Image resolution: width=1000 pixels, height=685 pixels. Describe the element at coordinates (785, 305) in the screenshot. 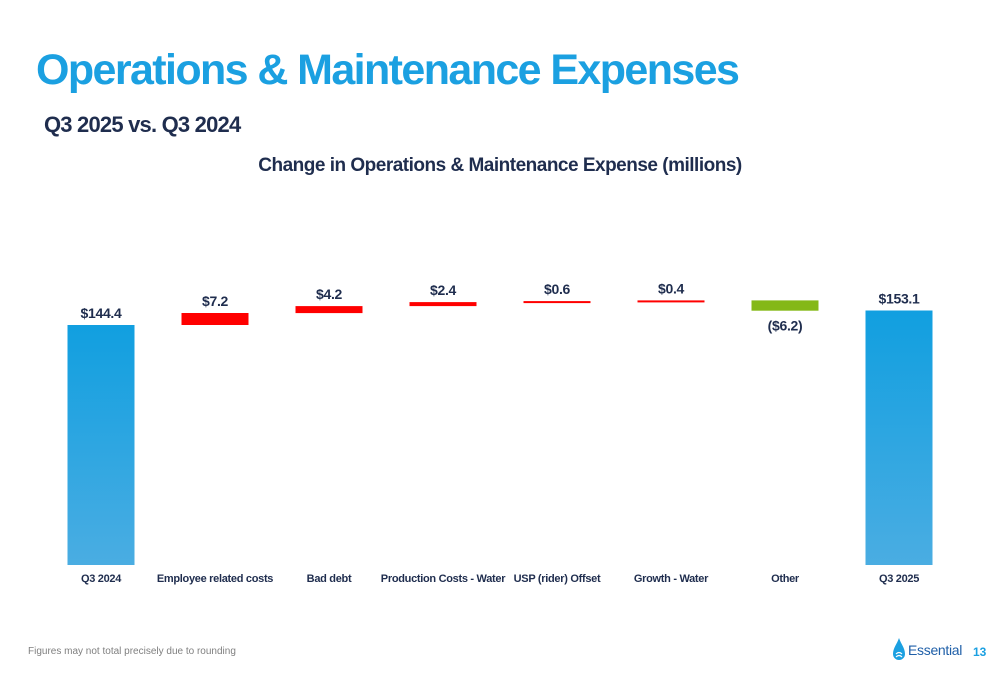

I see `bar-other` at that location.